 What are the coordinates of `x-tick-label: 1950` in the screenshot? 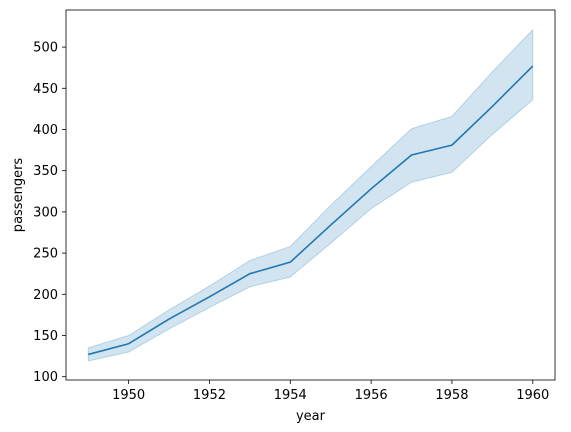 It's located at (128, 395).